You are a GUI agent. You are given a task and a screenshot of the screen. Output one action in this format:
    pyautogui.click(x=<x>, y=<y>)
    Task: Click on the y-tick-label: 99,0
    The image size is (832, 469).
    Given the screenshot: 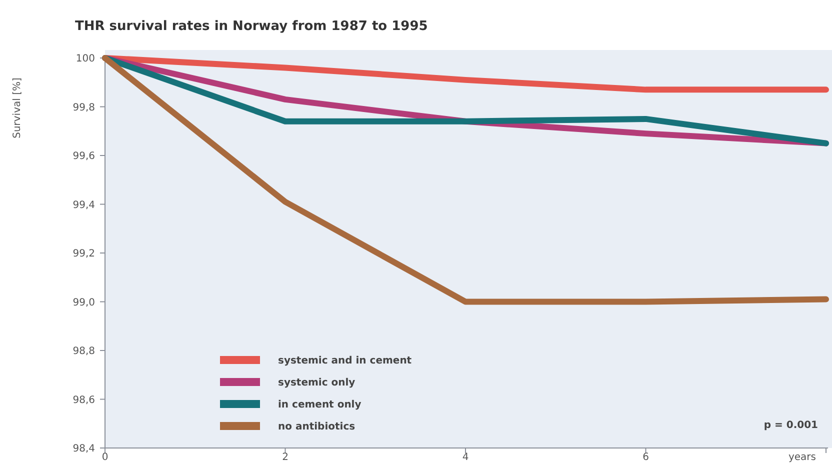 What is the action you would take?
    pyautogui.click(x=83, y=302)
    